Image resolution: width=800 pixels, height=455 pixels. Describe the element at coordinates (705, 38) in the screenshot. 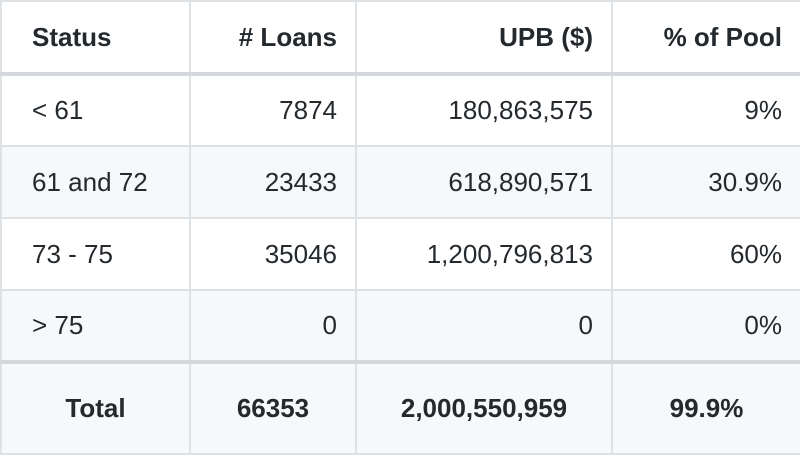

I see `header-pool: % of Pool` at that location.